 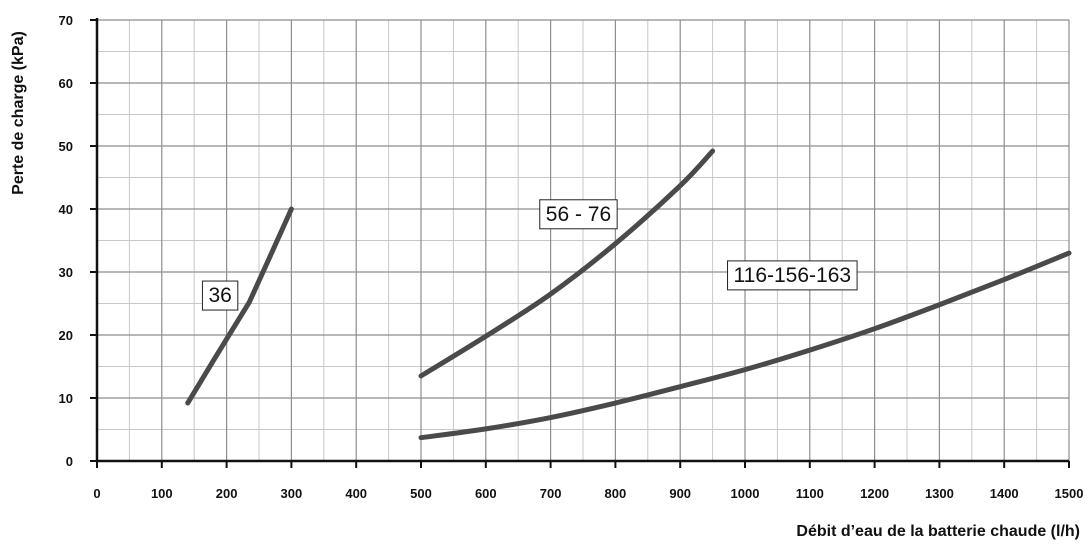 What do you see at coordinates (551, 493) in the screenshot?
I see `x-tick-label: 700` at bounding box center [551, 493].